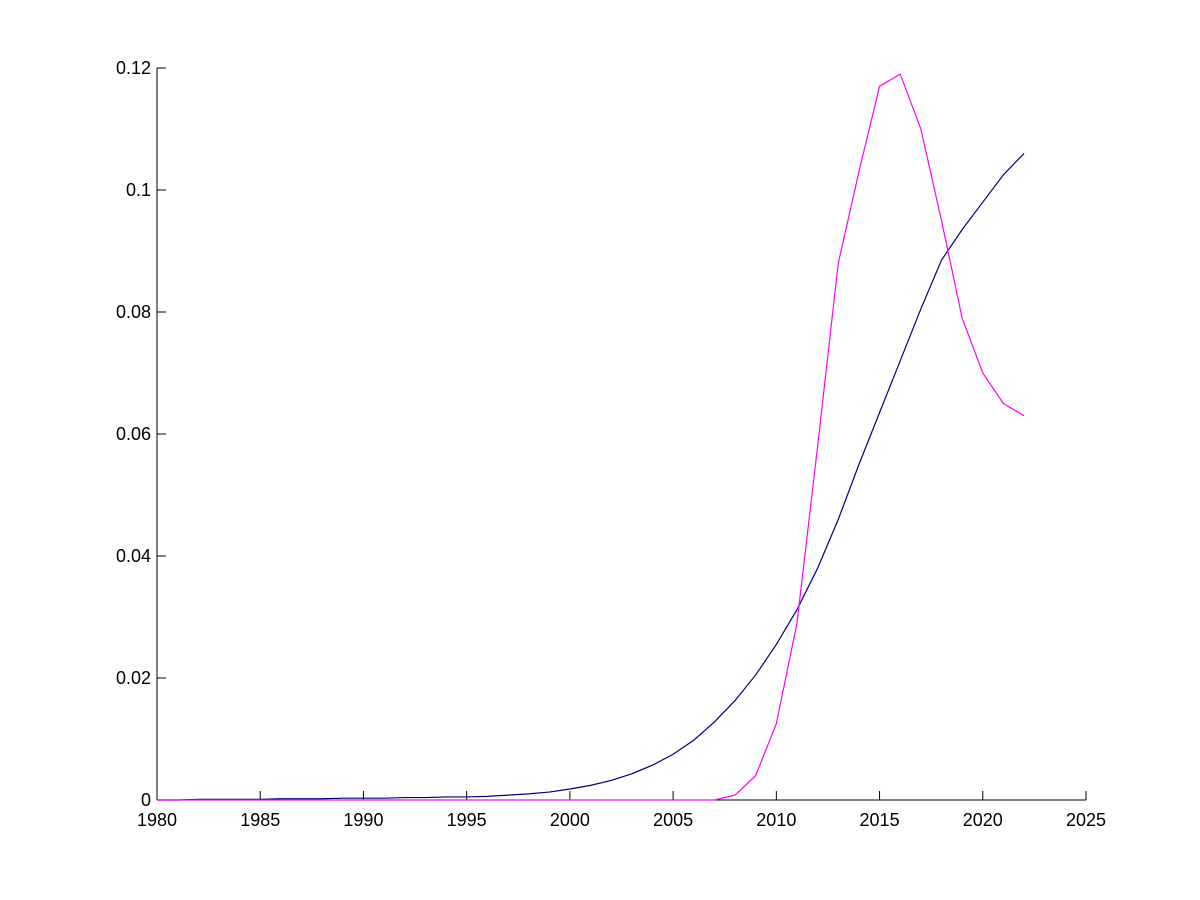 The height and width of the screenshot is (900, 1200). Describe the element at coordinates (673, 820) in the screenshot. I see `x-tick-label: 2005` at that location.